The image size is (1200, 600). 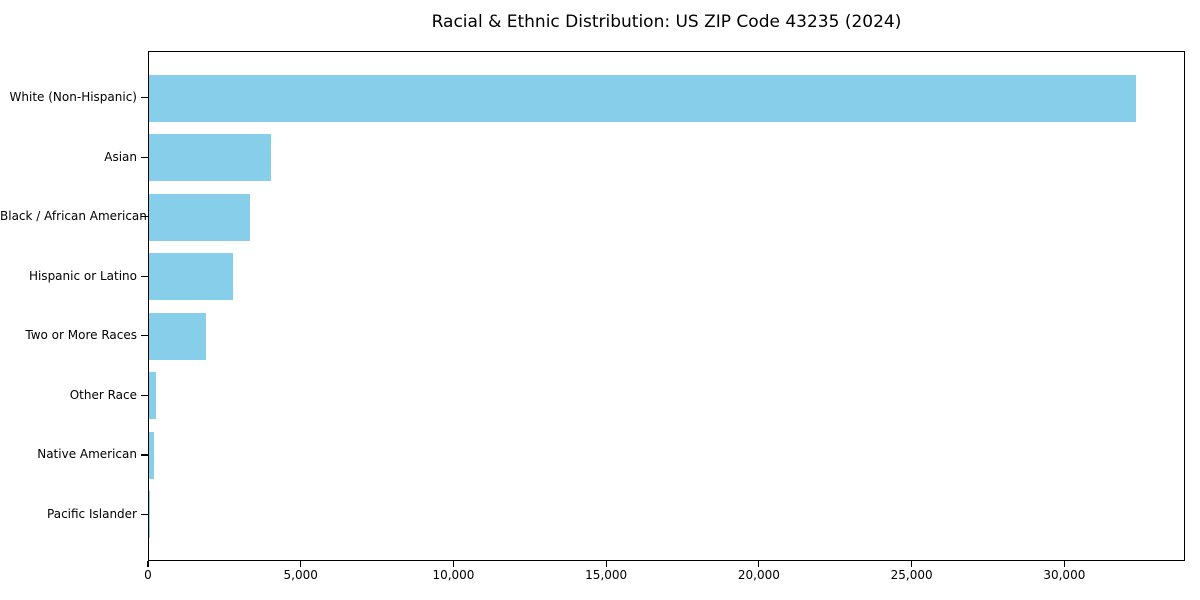 What do you see at coordinates (103, 394) in the screenshot?
I see `y-tick-label: Other Race` at bounding box center [103, 394].